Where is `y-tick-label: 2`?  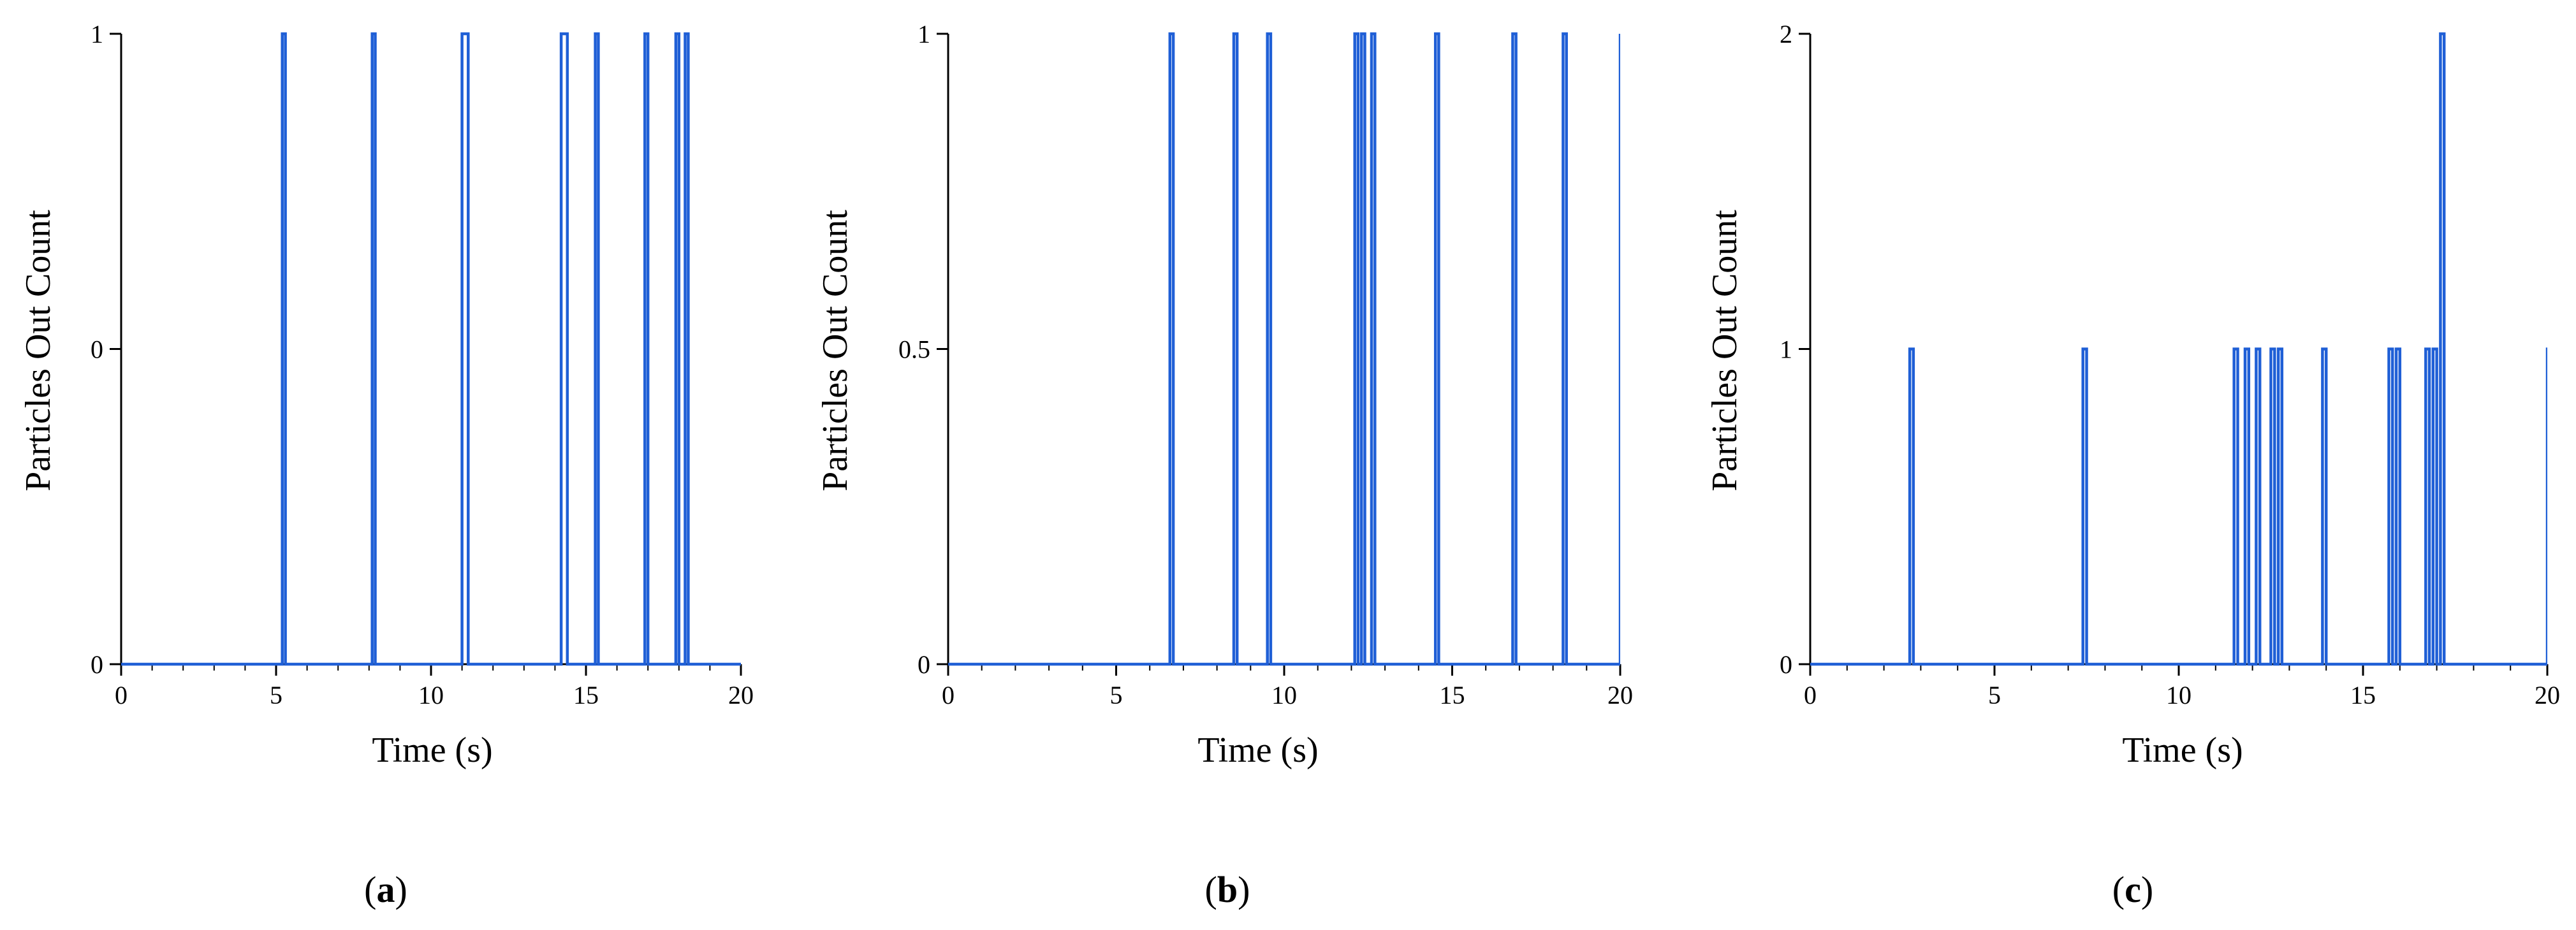 y-tick-label: 2 is located at coordinates (1786, 34).